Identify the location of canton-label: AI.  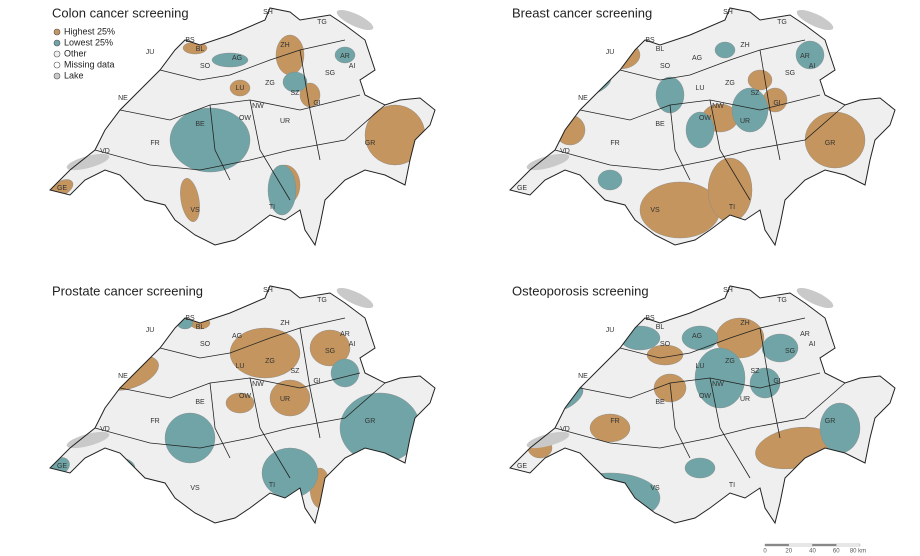
(812, 66).